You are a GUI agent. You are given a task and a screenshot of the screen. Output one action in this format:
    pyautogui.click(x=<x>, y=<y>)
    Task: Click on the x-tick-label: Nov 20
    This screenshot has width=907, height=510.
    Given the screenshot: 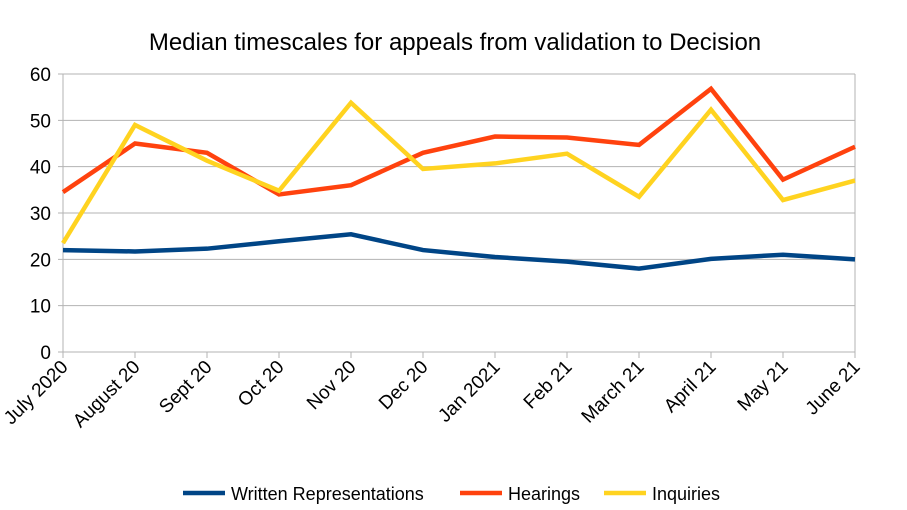 What is the action you would take?
    pyautogui.click(x=331, y=385)
    